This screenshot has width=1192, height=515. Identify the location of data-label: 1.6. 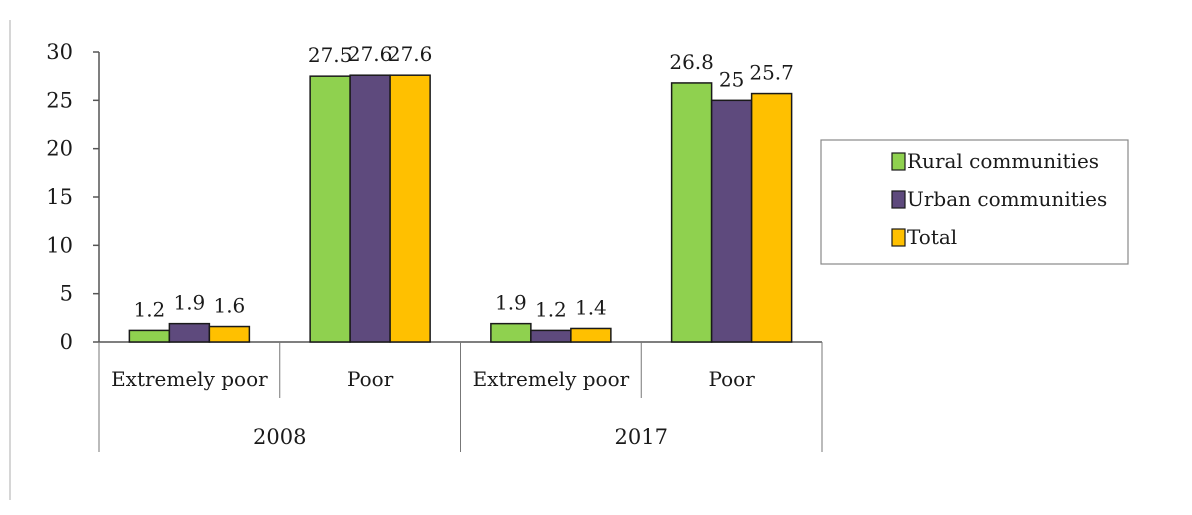
(229, 306).